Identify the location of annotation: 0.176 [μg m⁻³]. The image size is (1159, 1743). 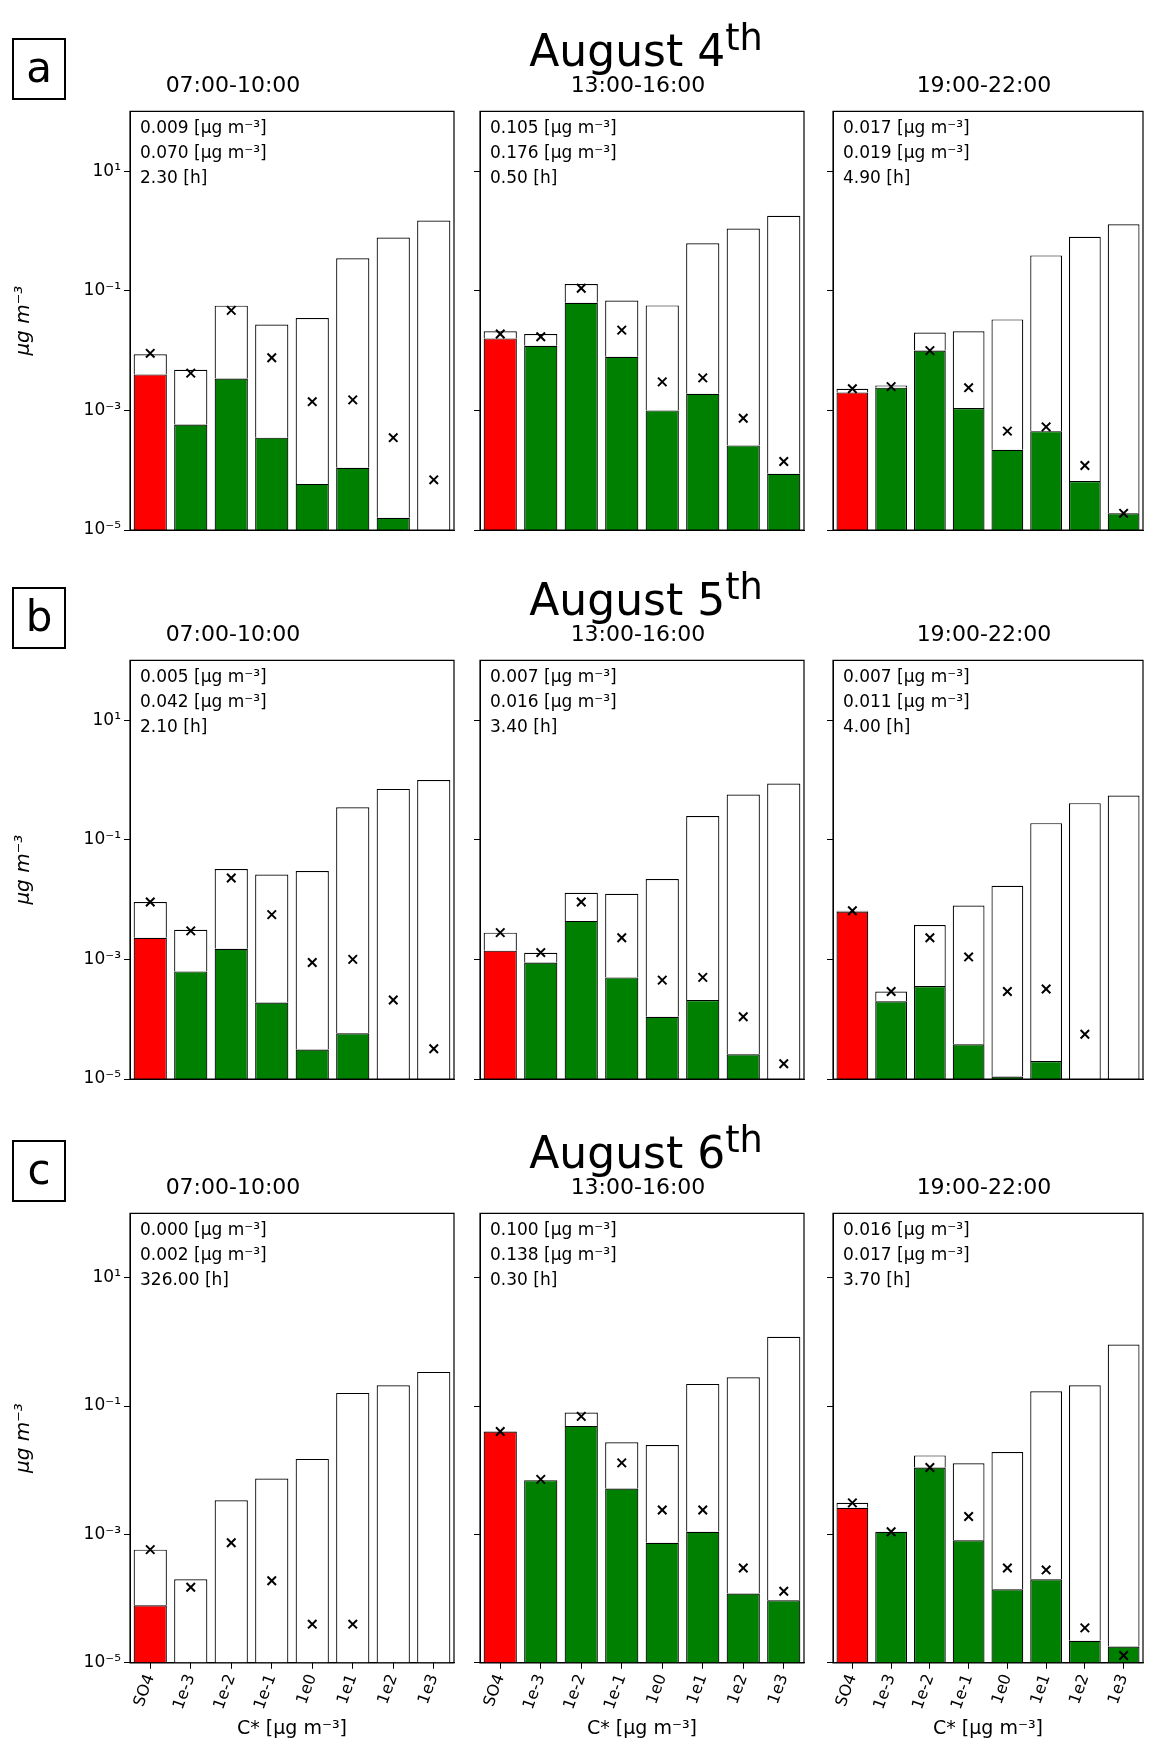
(553, 152).